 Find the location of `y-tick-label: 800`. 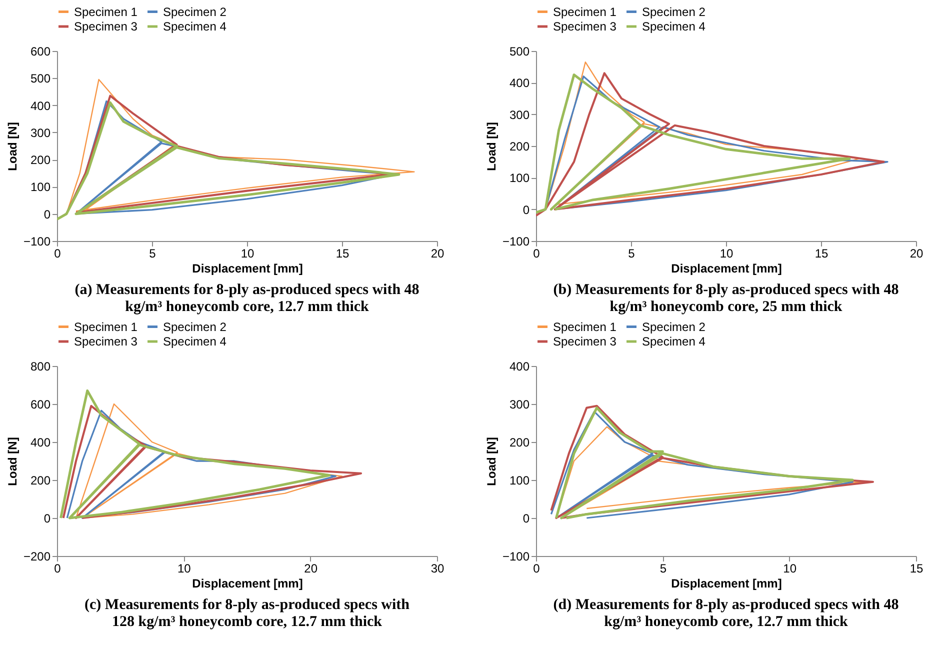

y-tick-label: 800 is located at coordinates (40, 367).